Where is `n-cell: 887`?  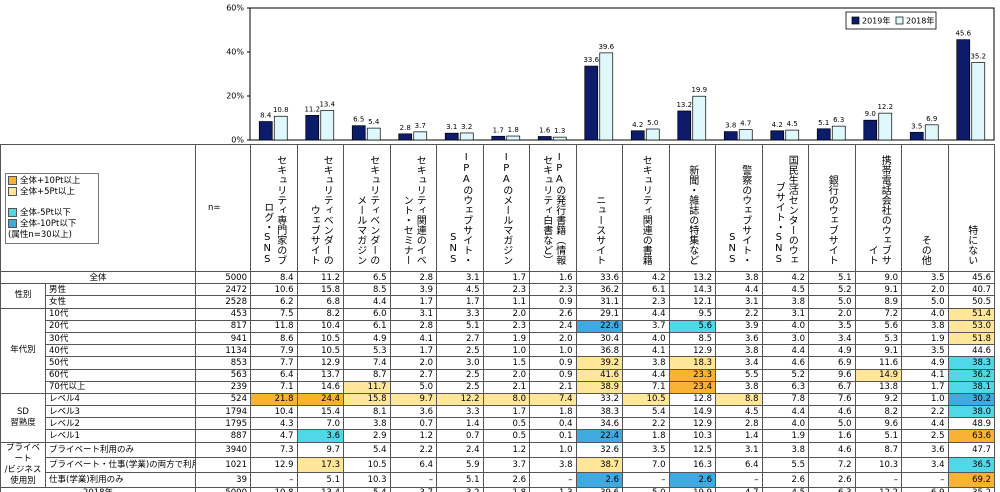 n-cell: 887 is located at coordinates (223, 436).